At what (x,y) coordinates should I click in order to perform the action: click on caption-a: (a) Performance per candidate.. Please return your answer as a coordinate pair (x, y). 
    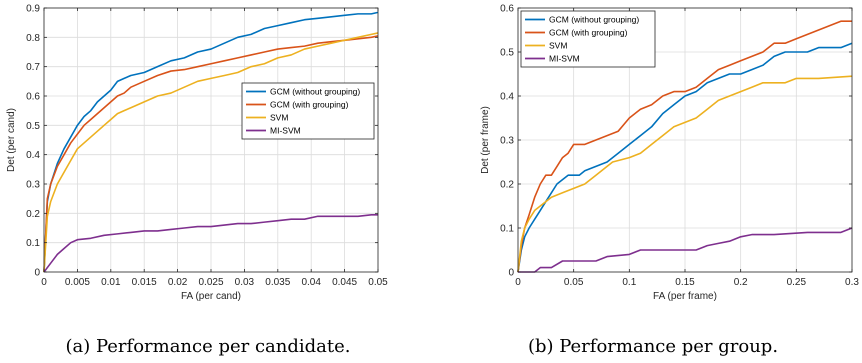
    Looking at the image, I should click on (207, 346).